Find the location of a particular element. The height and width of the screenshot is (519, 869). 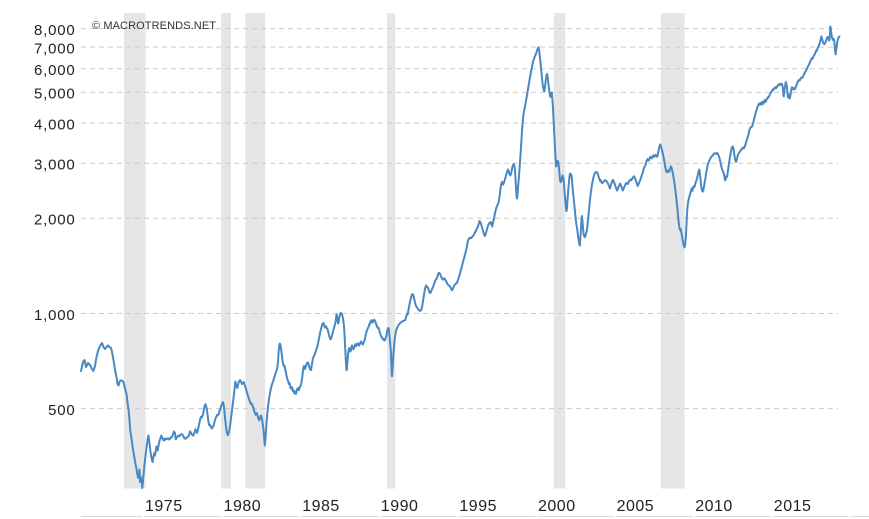

svg-text: 5,000 is located at coordinates (55, 94).